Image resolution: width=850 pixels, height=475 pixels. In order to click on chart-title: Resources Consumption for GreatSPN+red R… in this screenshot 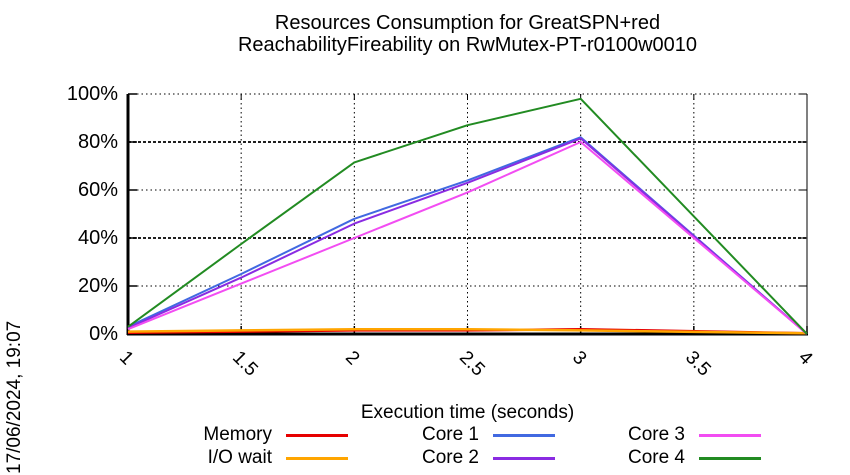, I will do `click(467, 34)`.